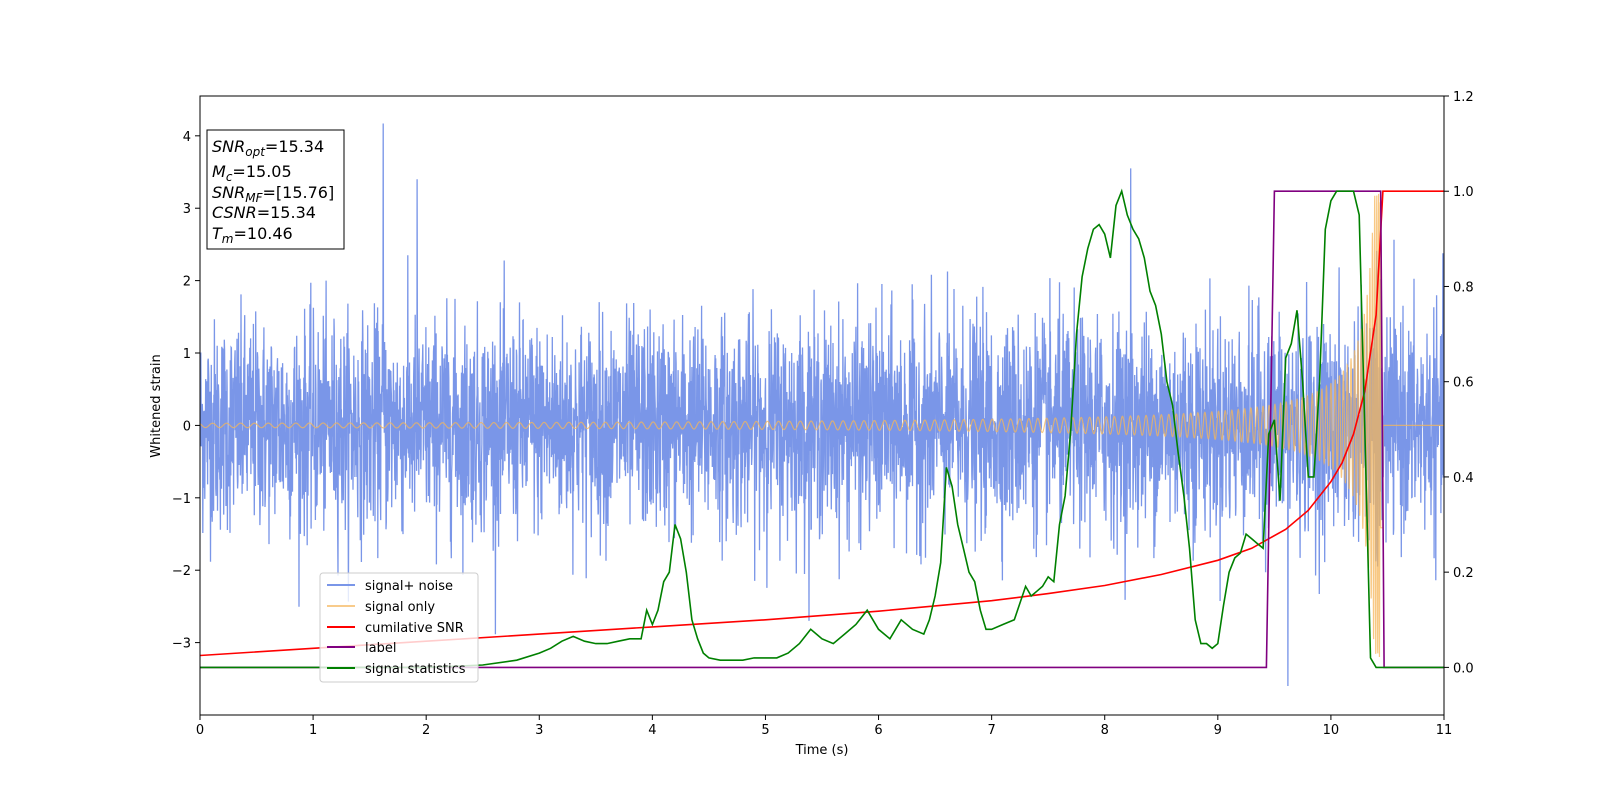 This screenshot has height=800, width=1600. I want to click on y-tick-label: 4, so click(187, 137).